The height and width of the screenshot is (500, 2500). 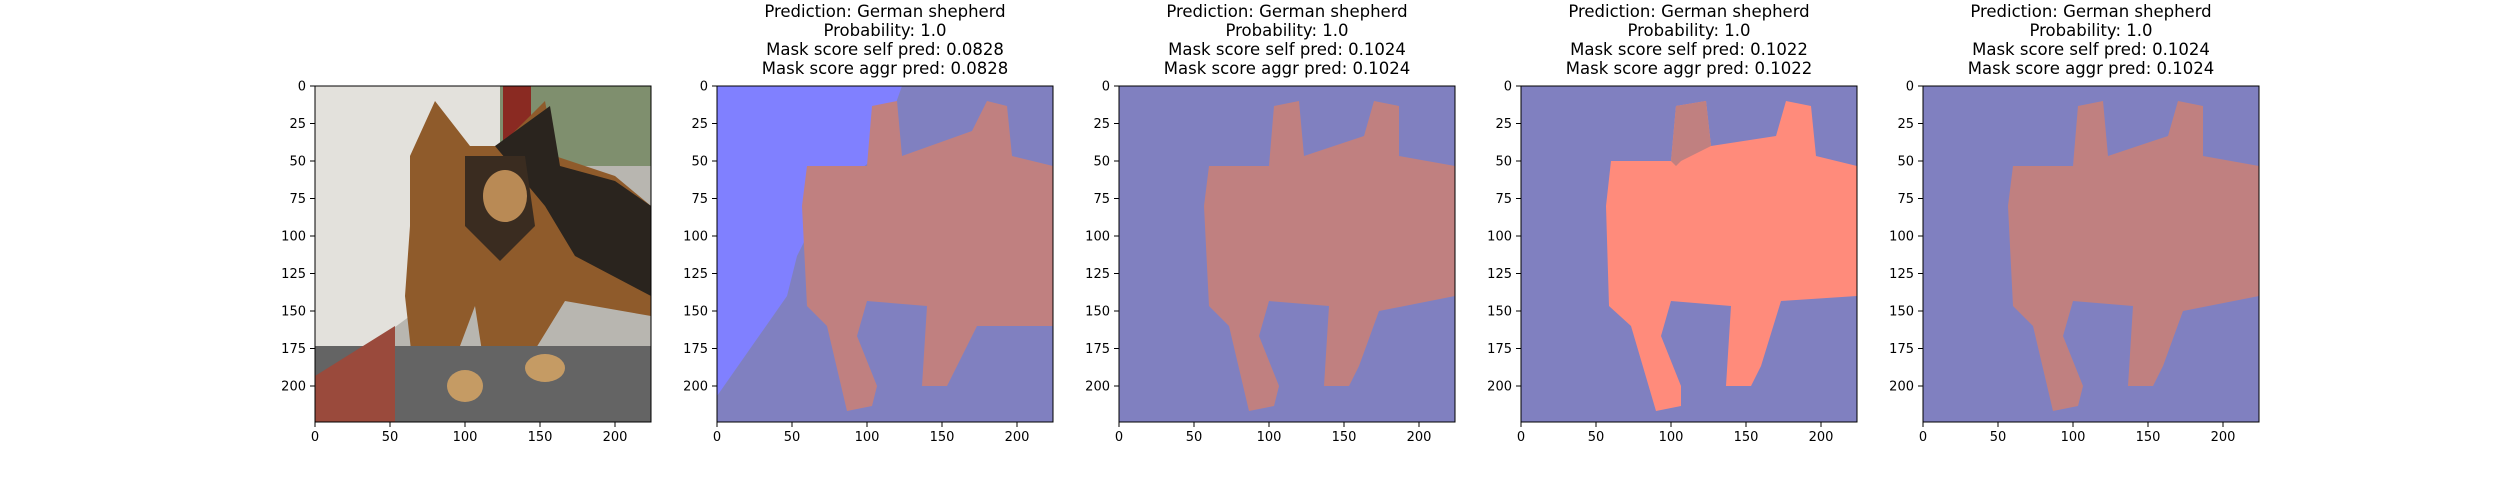 What do you see at coordinates (1689, 68) in the screenshot?
I see `title-line: Mask score aggr pred: 0.1022` at bounding box center [1689, 68].